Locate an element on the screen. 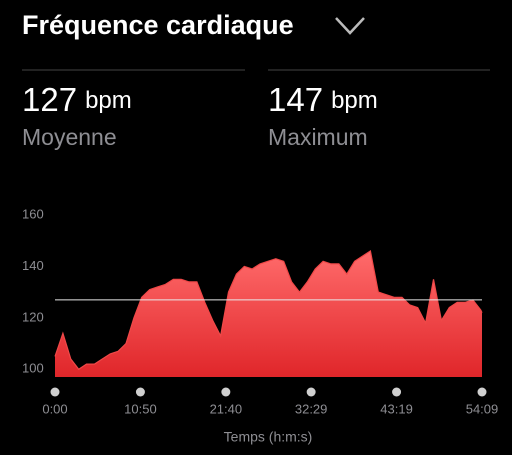 This screenshot has width=512, height=455. chevron is located at coordinates (350, 26).